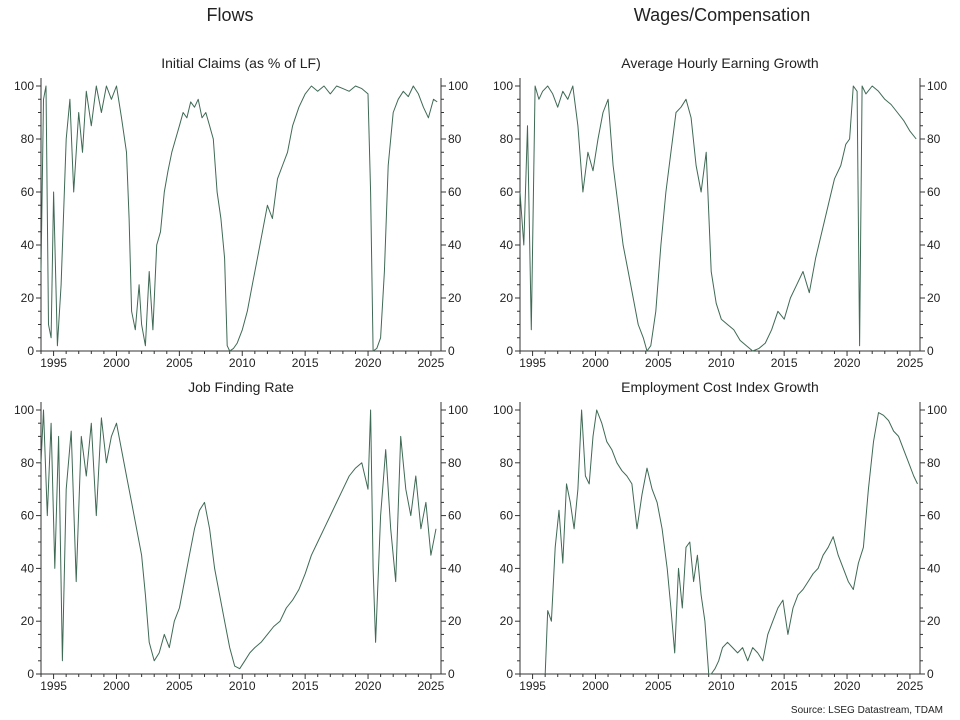  I want to click on chart-title: Employment Cost Index Growth, so click(720, 387).